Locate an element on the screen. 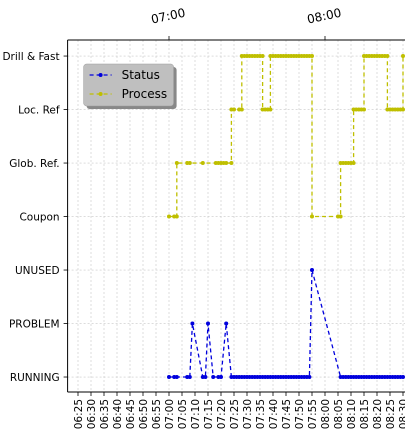  x-tick-label: 07:50 is located at coordinates (300, 414).